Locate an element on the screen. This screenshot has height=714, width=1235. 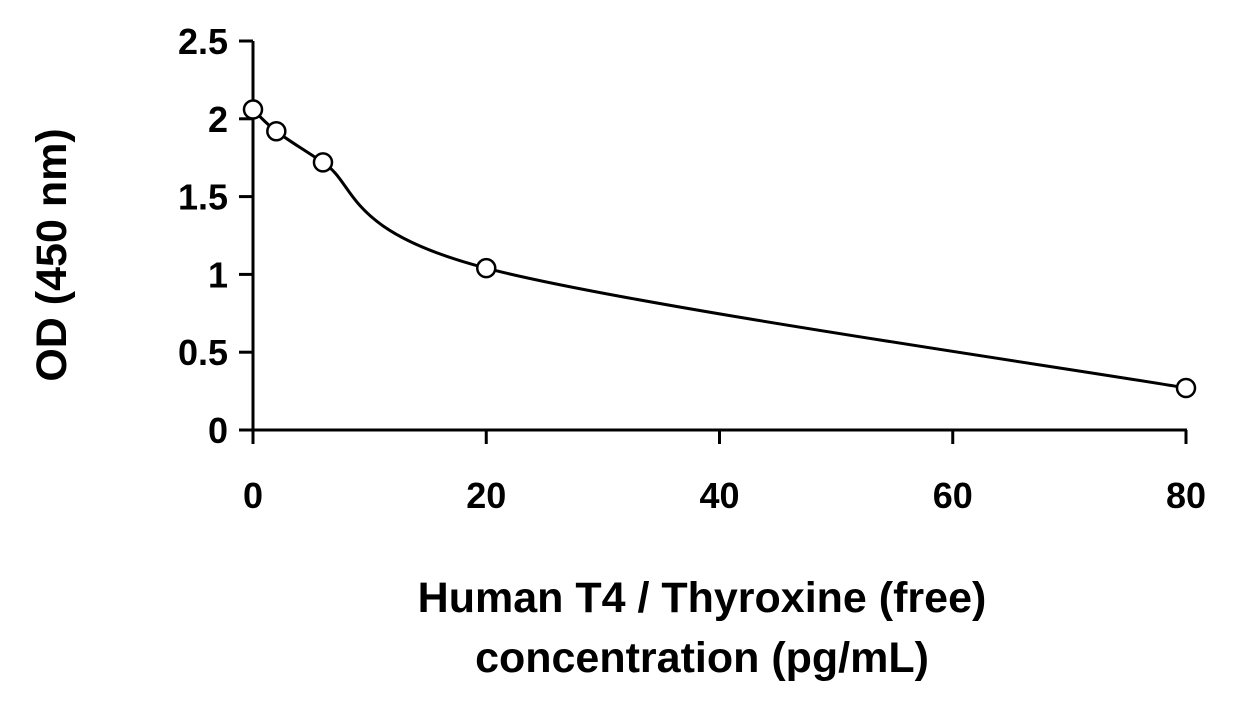
y-tick-label: 1.5 is located at coordinates (203, 197).